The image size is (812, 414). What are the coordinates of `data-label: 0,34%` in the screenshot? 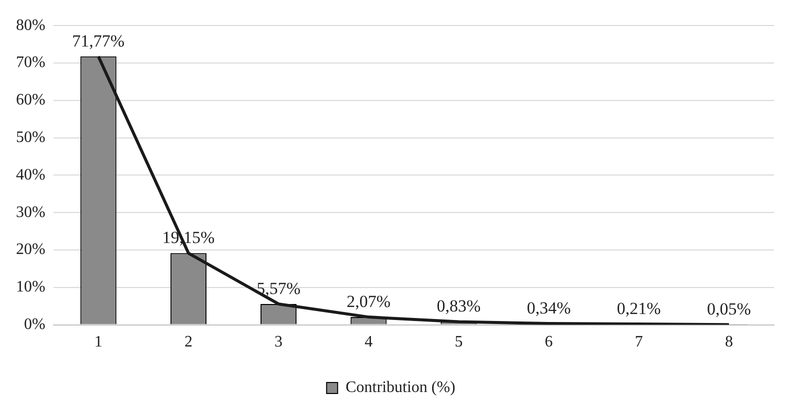 It's located at (548, 308).